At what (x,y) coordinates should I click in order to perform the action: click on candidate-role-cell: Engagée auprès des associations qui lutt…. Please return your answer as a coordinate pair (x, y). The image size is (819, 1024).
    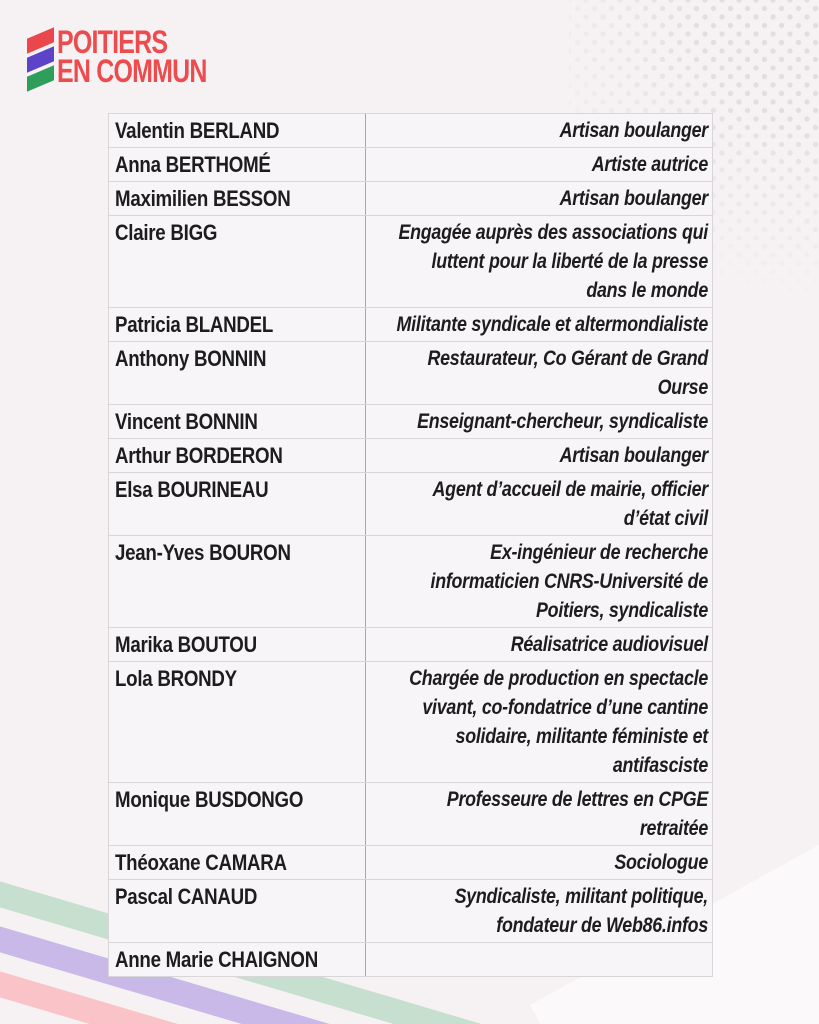
    Looking at the image, I should click on (539, 261).